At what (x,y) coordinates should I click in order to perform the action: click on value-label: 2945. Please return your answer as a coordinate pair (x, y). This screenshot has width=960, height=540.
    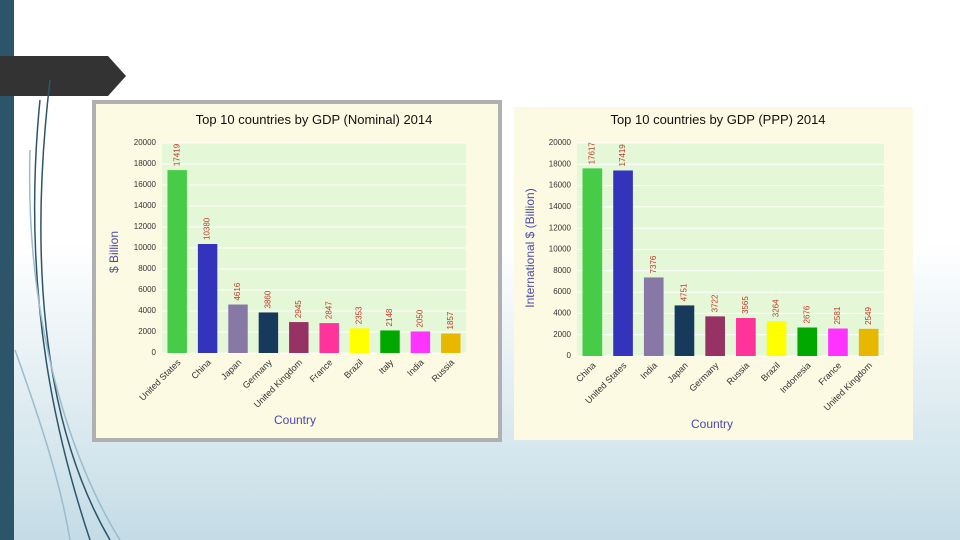
    Looking at the image, I should click on (298, 309).